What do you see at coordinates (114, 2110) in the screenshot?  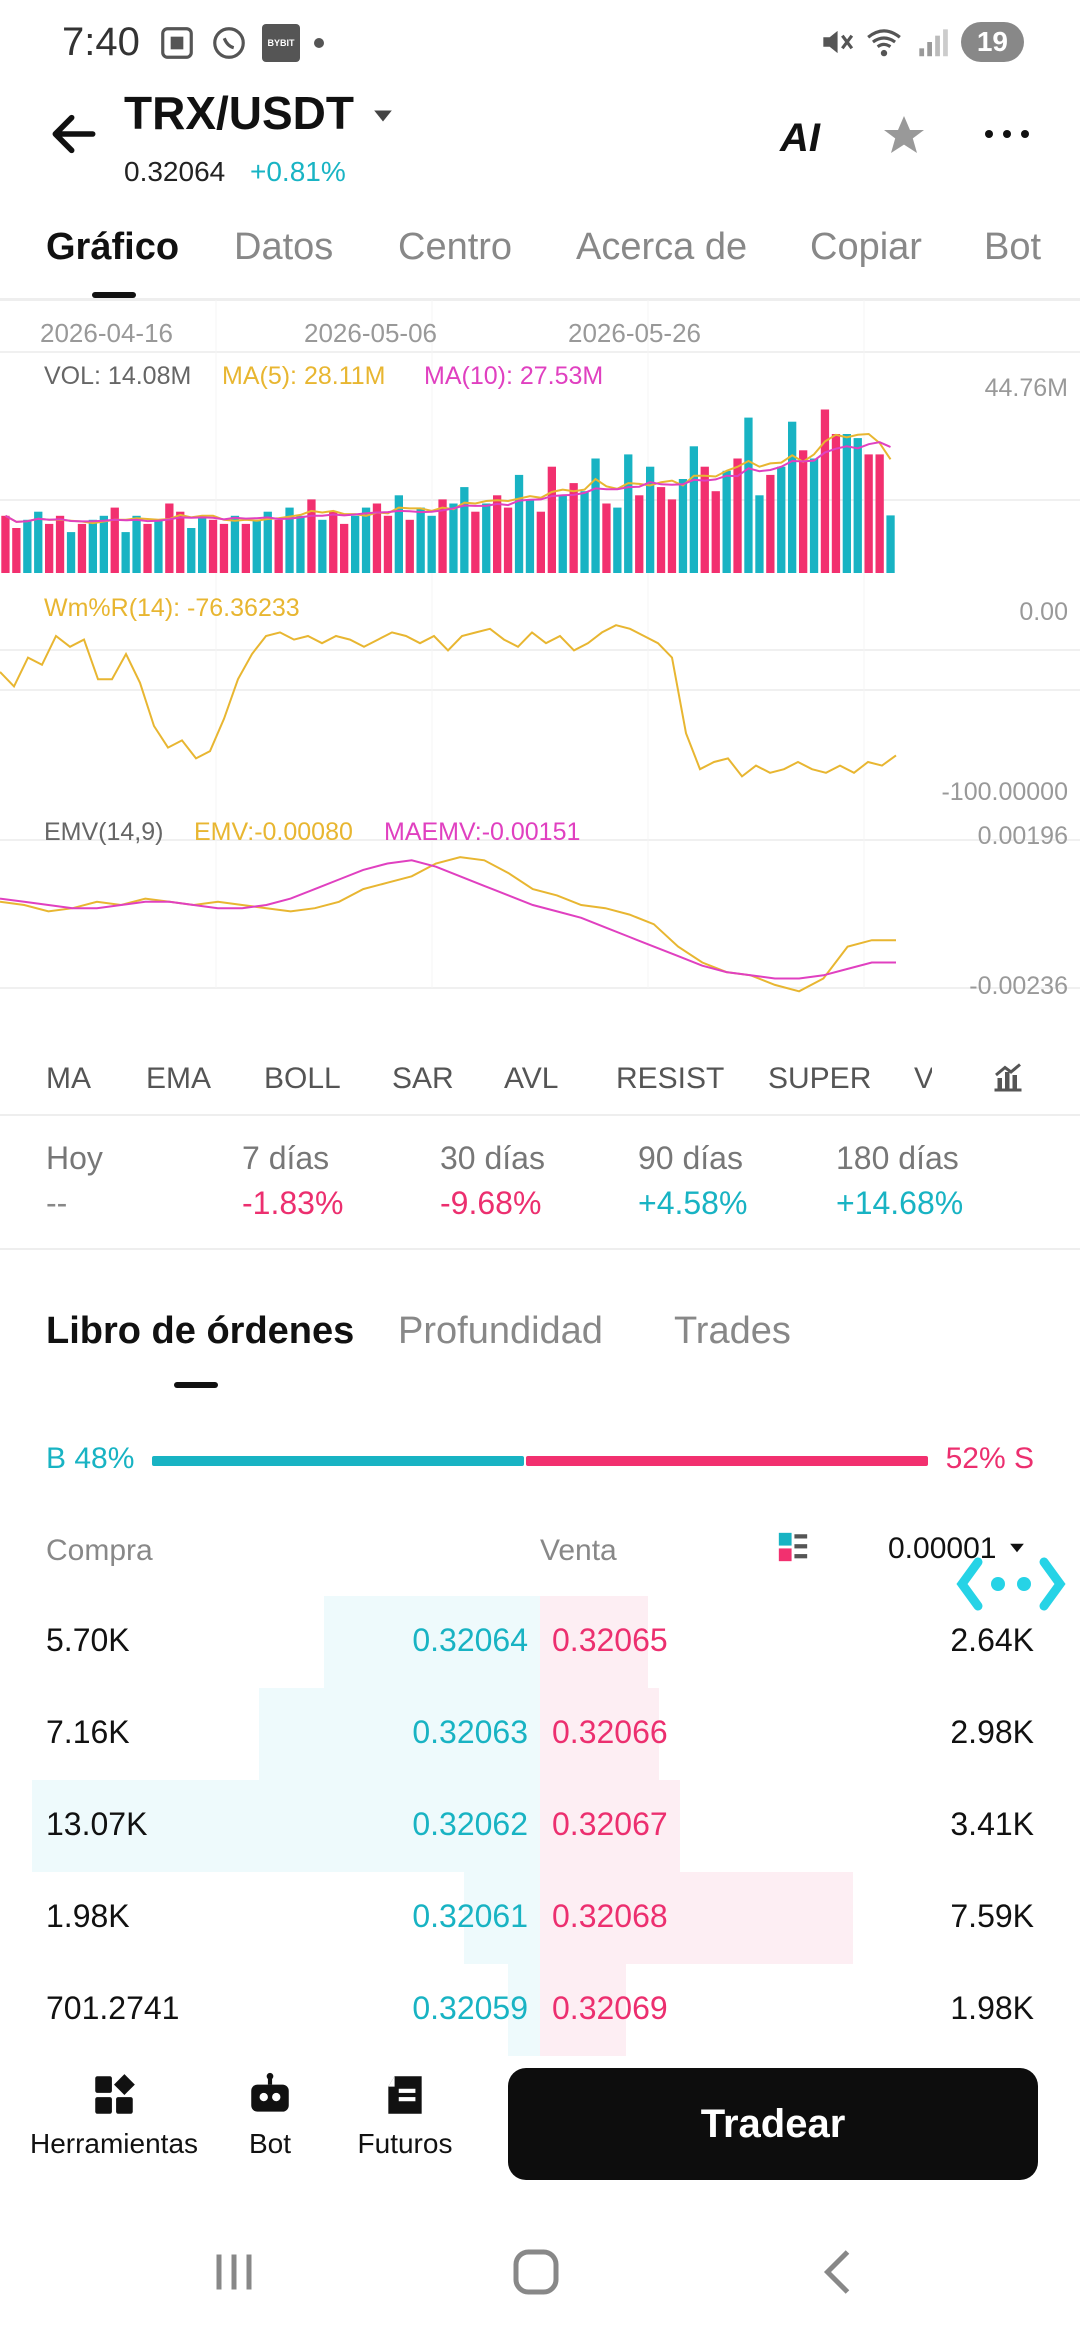 I see `tools-button: Herramientas` at bounding box center [114, 2110].